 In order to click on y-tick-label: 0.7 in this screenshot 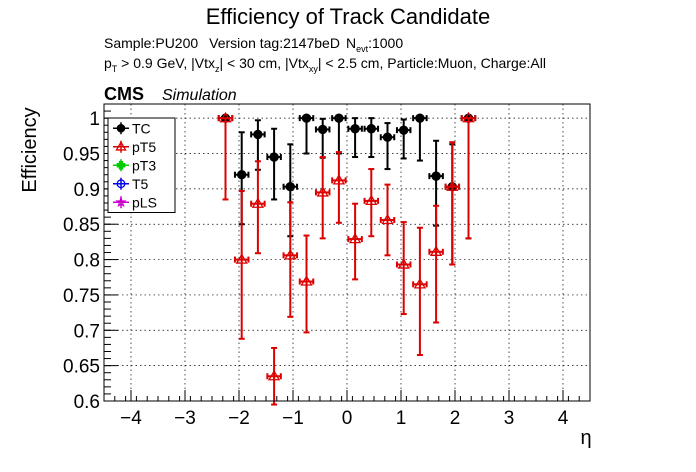, I will do `click(87, 331)`.